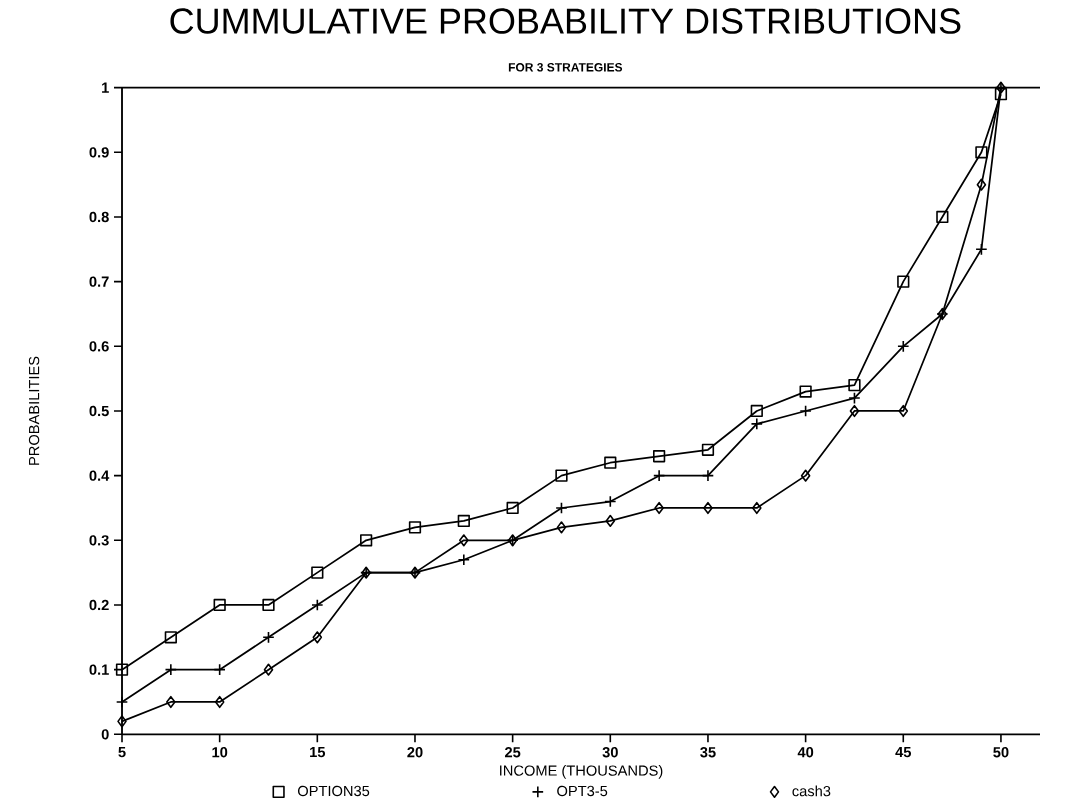 The image size is (1068, 809). I want to click on legend-label: OPT3-5, so click(582, 791).